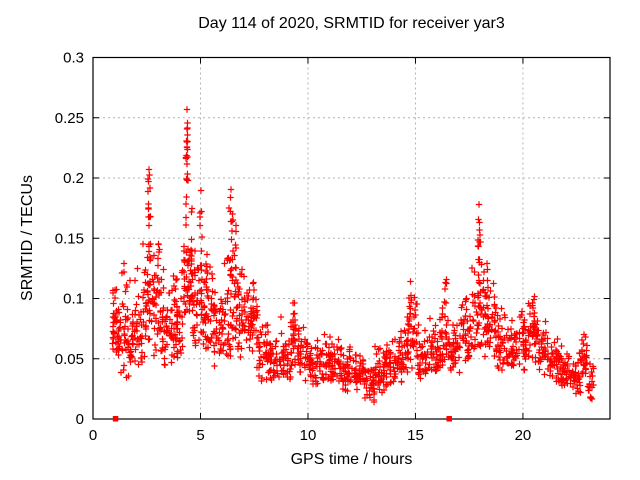 The width and height of the screenshot is (640, 480). Describe the element at coordinates (200, 435) in the screenshot. I see `x-tick-label: 5` at that location.